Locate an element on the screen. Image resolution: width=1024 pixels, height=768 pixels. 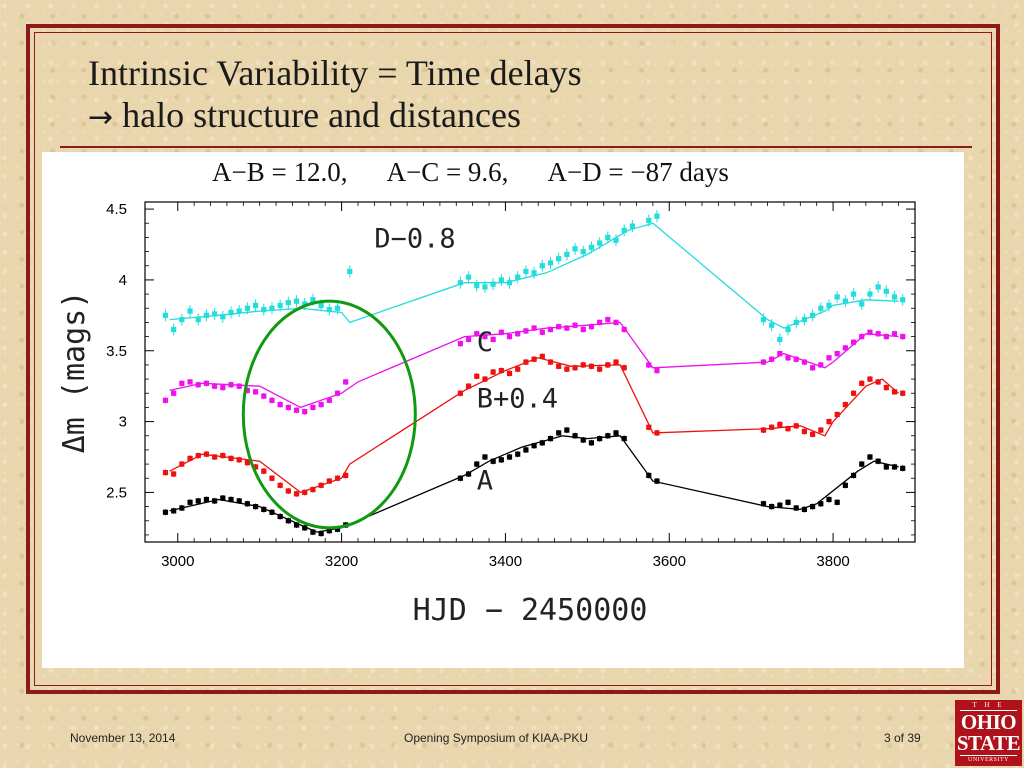
y-axis-label: Δm (mags) is located at coordinates (74, 372).